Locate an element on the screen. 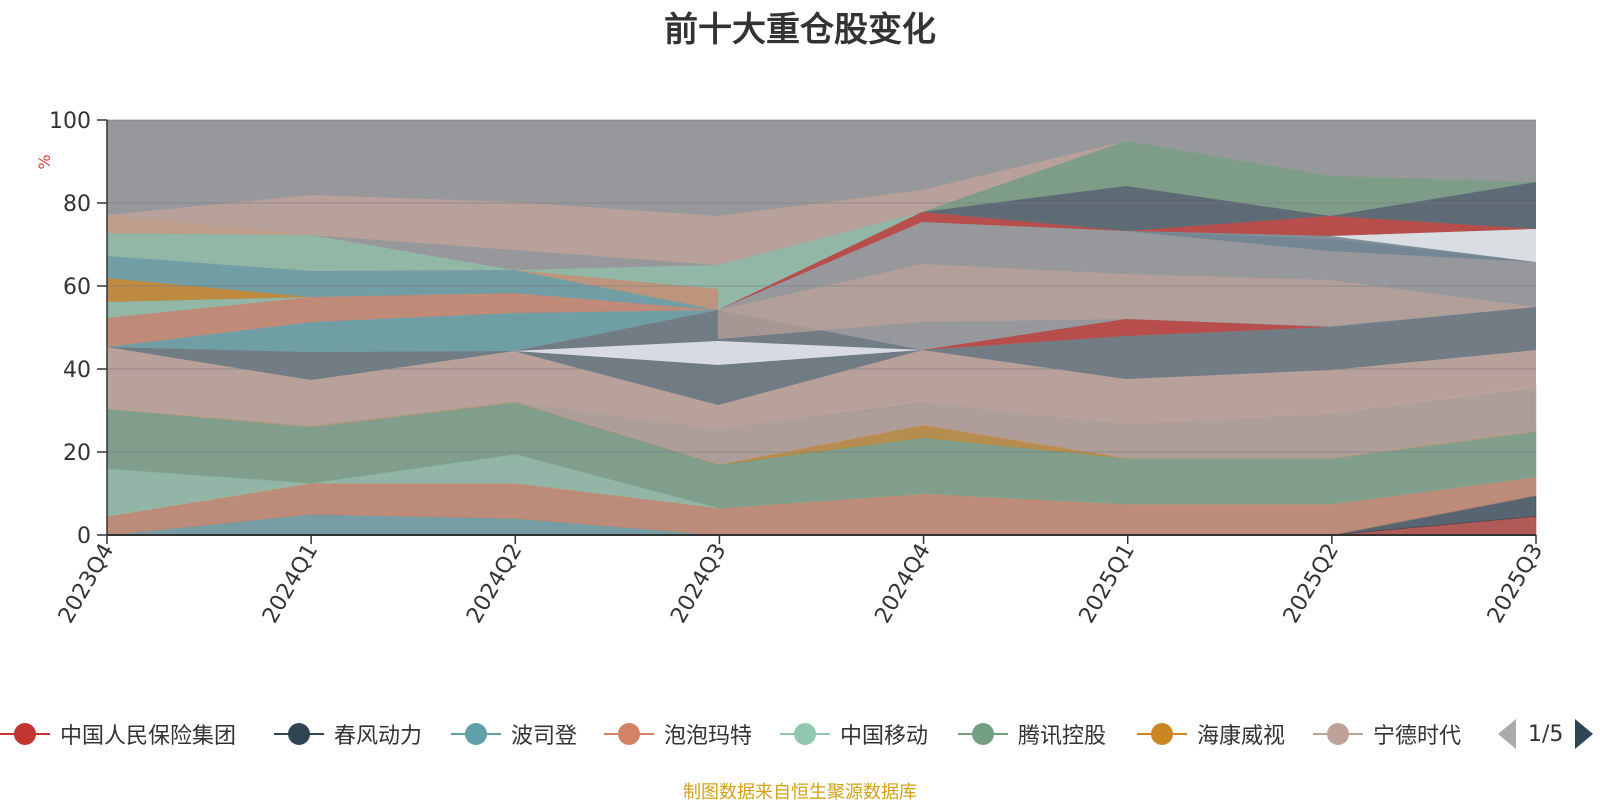  source-note: 制图数据来自恒生聚源数据库 is located at coordinates (800, 792).